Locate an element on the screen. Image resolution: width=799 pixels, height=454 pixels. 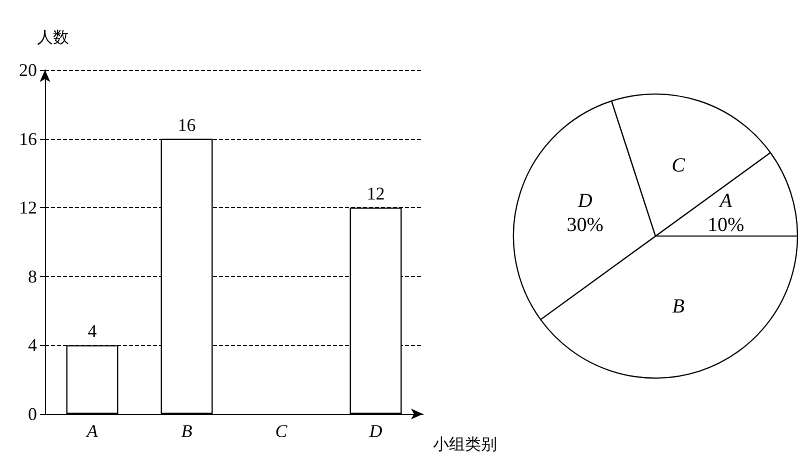
slice-label: B is located at coordinates (678, 306).